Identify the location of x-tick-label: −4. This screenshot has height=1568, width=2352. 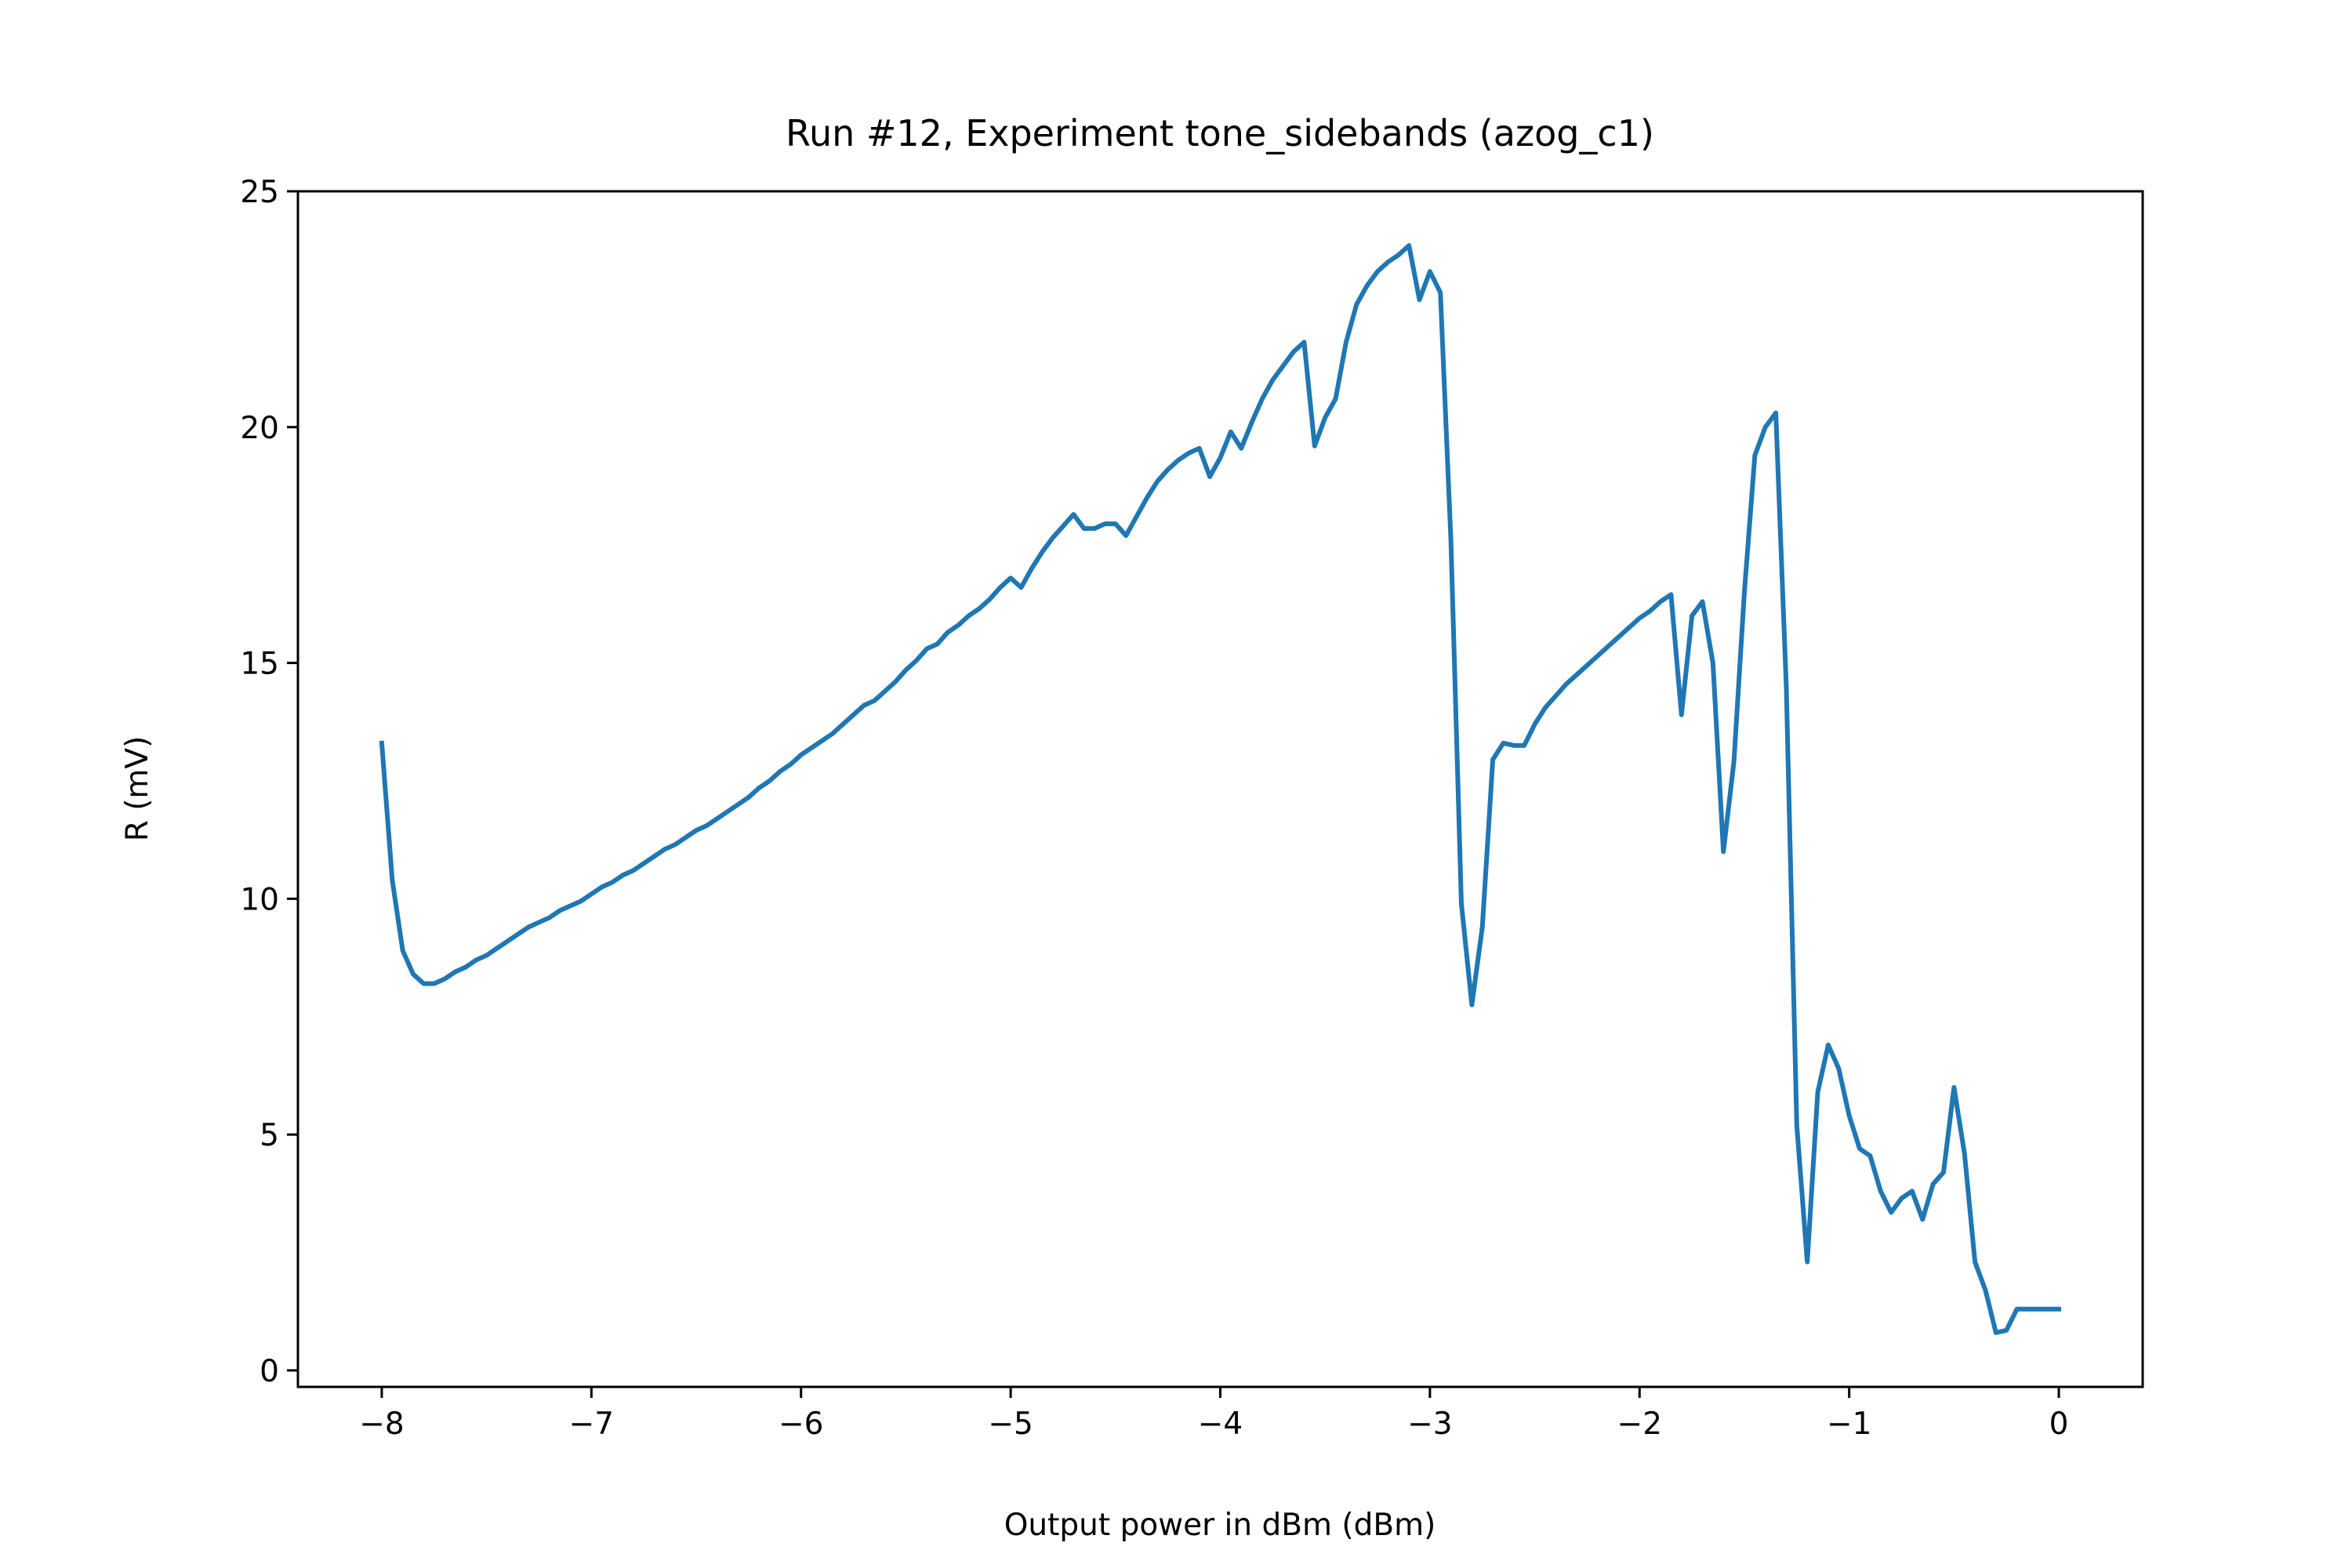
(1220, 1424).